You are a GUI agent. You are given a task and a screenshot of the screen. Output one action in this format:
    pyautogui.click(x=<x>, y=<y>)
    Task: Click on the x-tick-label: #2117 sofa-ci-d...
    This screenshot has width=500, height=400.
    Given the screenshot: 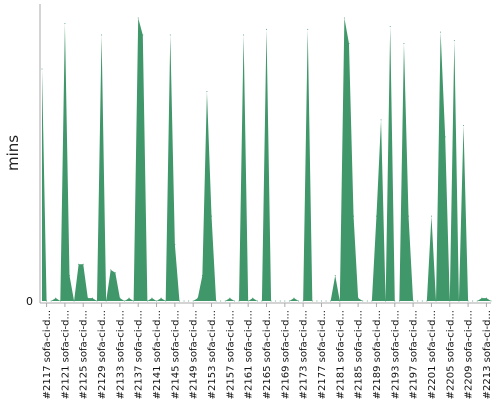 What is the action you would take?
    pyautogui.click(x=47, y=354)
    